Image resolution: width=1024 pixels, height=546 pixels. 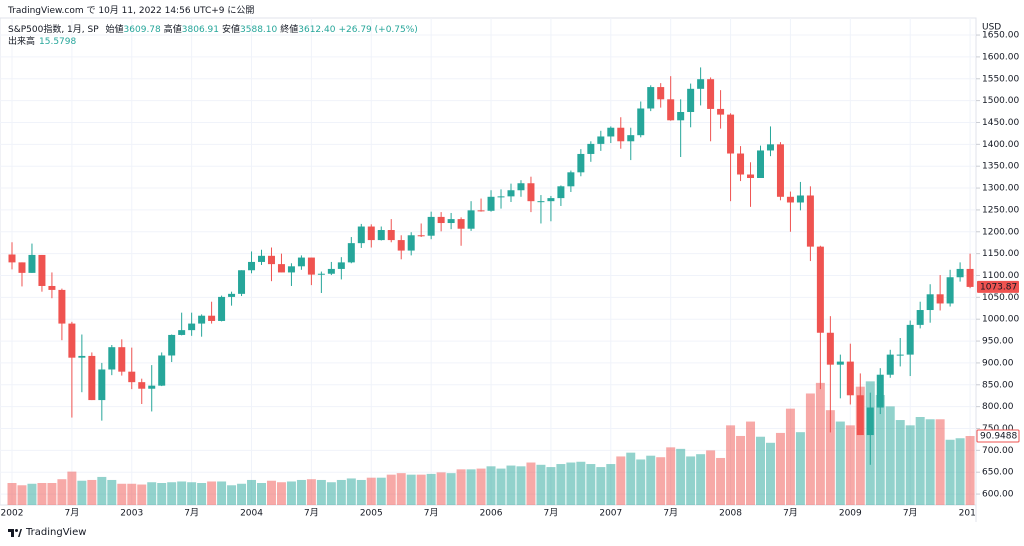 I want to click on change: +26.79 (+0.75%), so click(x=378, y=30).